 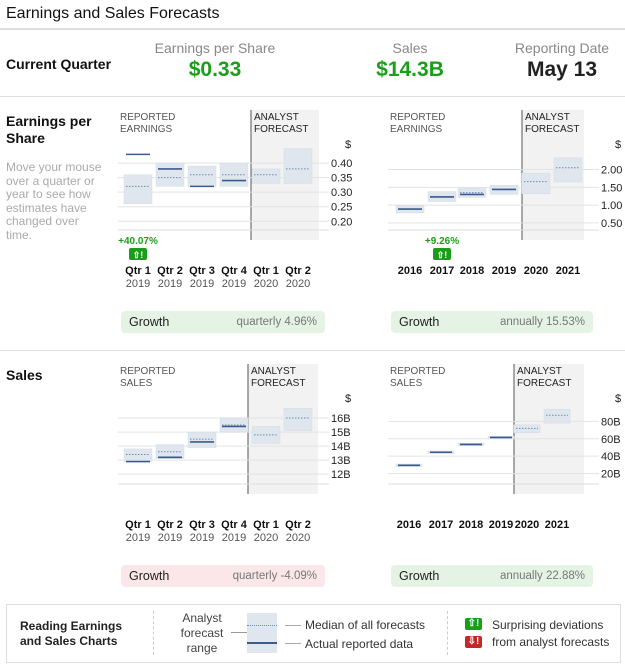 What do you see at coordinates (223, 322) in the screenshot?
I see `eps-quarterly-growth: Growth quarterly 4.96%` at bounding box center [223, 322].